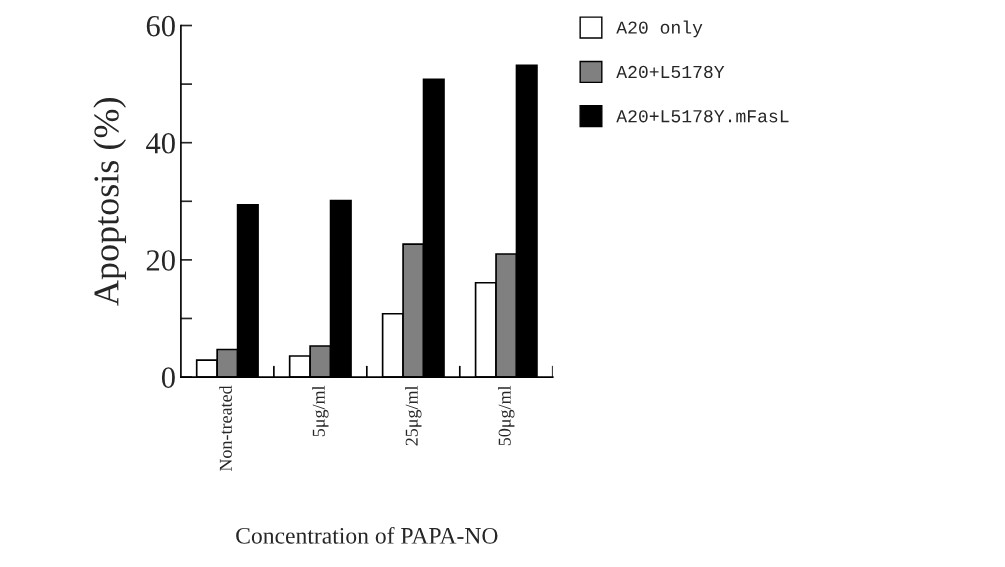 The image size is (1005, 567). What do you see at coordinates (320, 411) in the screenshot?
I see `x-tick-label: 5μg/ml` at bounding box center [320, 411].